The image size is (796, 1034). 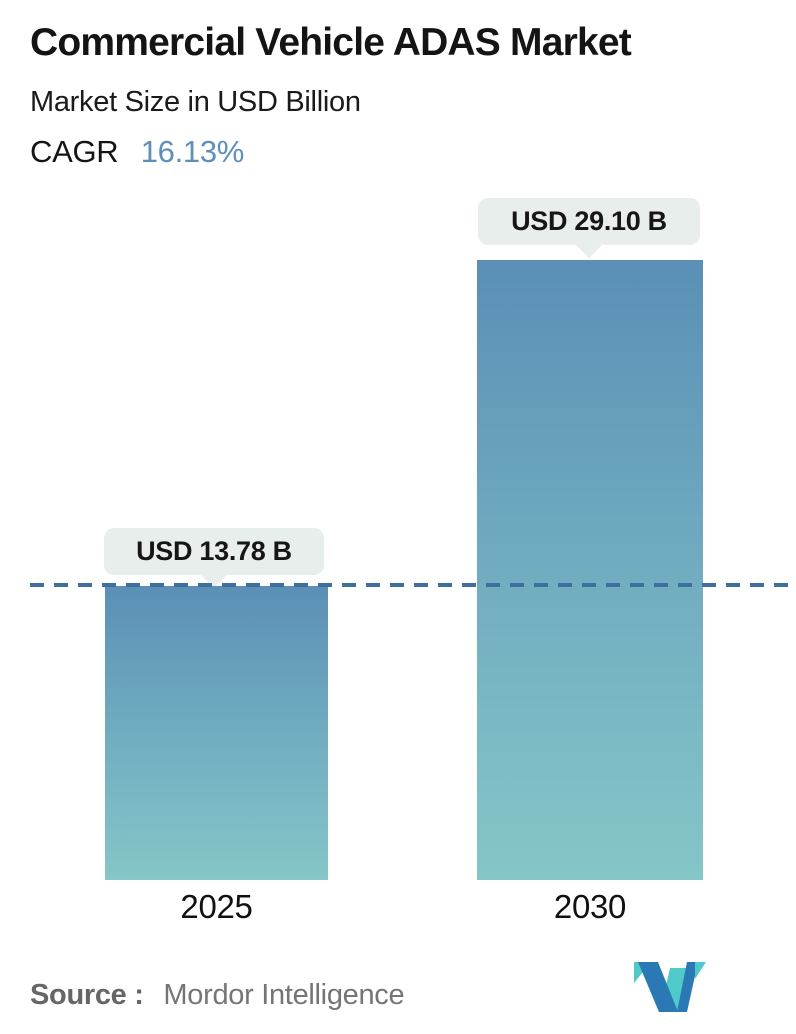 I want to click on cagr-value: 16.13%, so click(x=192, y=151).